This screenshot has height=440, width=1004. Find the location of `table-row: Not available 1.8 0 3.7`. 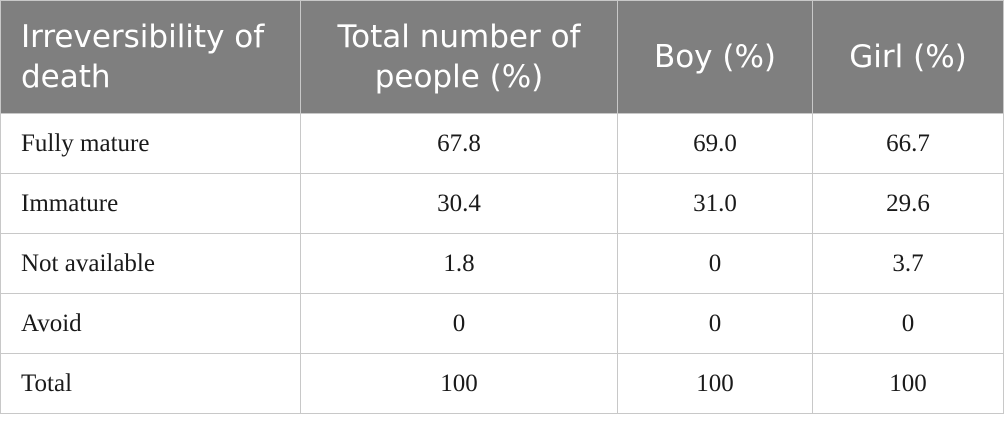

table-row: Not available 1.8 0 3.7 is located at coordinates (502, 263).